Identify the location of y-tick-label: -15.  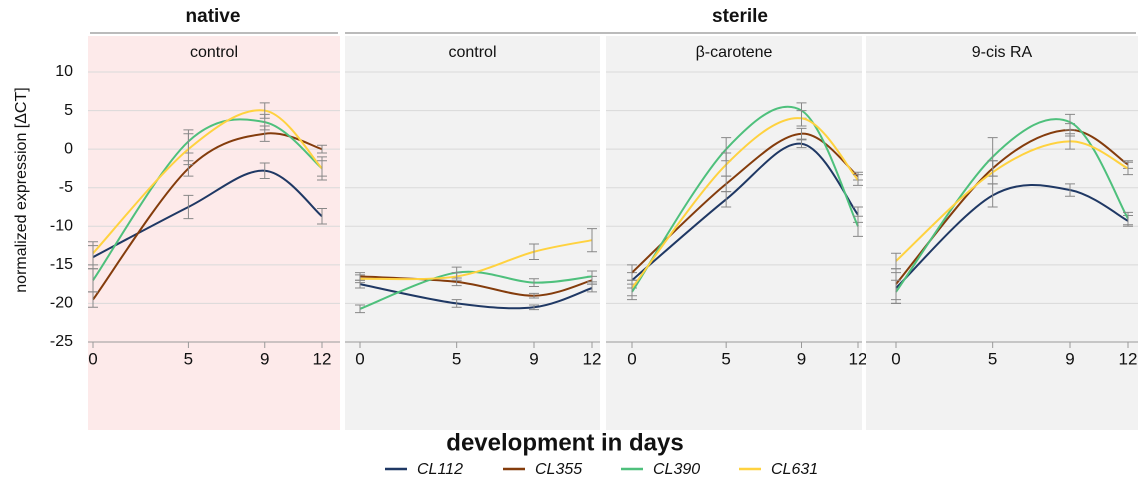
(61, 264).